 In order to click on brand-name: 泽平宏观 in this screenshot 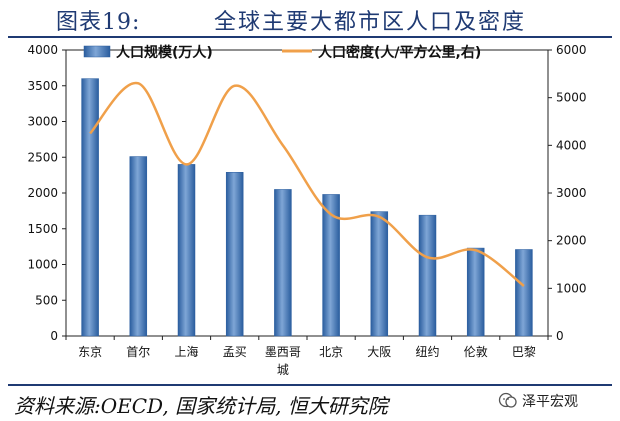, I will do `click(550, 402)`.